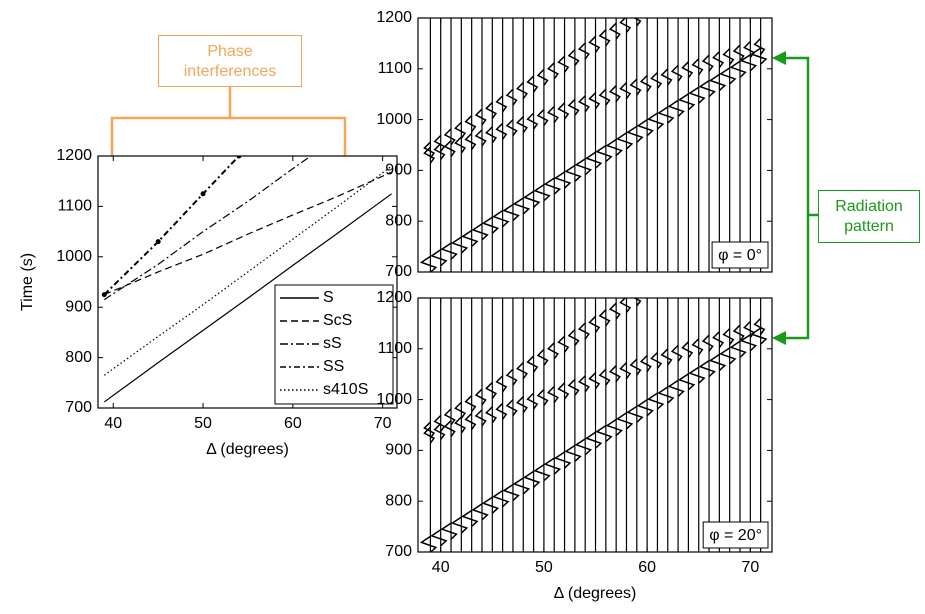  What do you see at coordinates (647, 567) in the screenshot?
I see `x-tick-label: 60` at bounding box center [647, 567].